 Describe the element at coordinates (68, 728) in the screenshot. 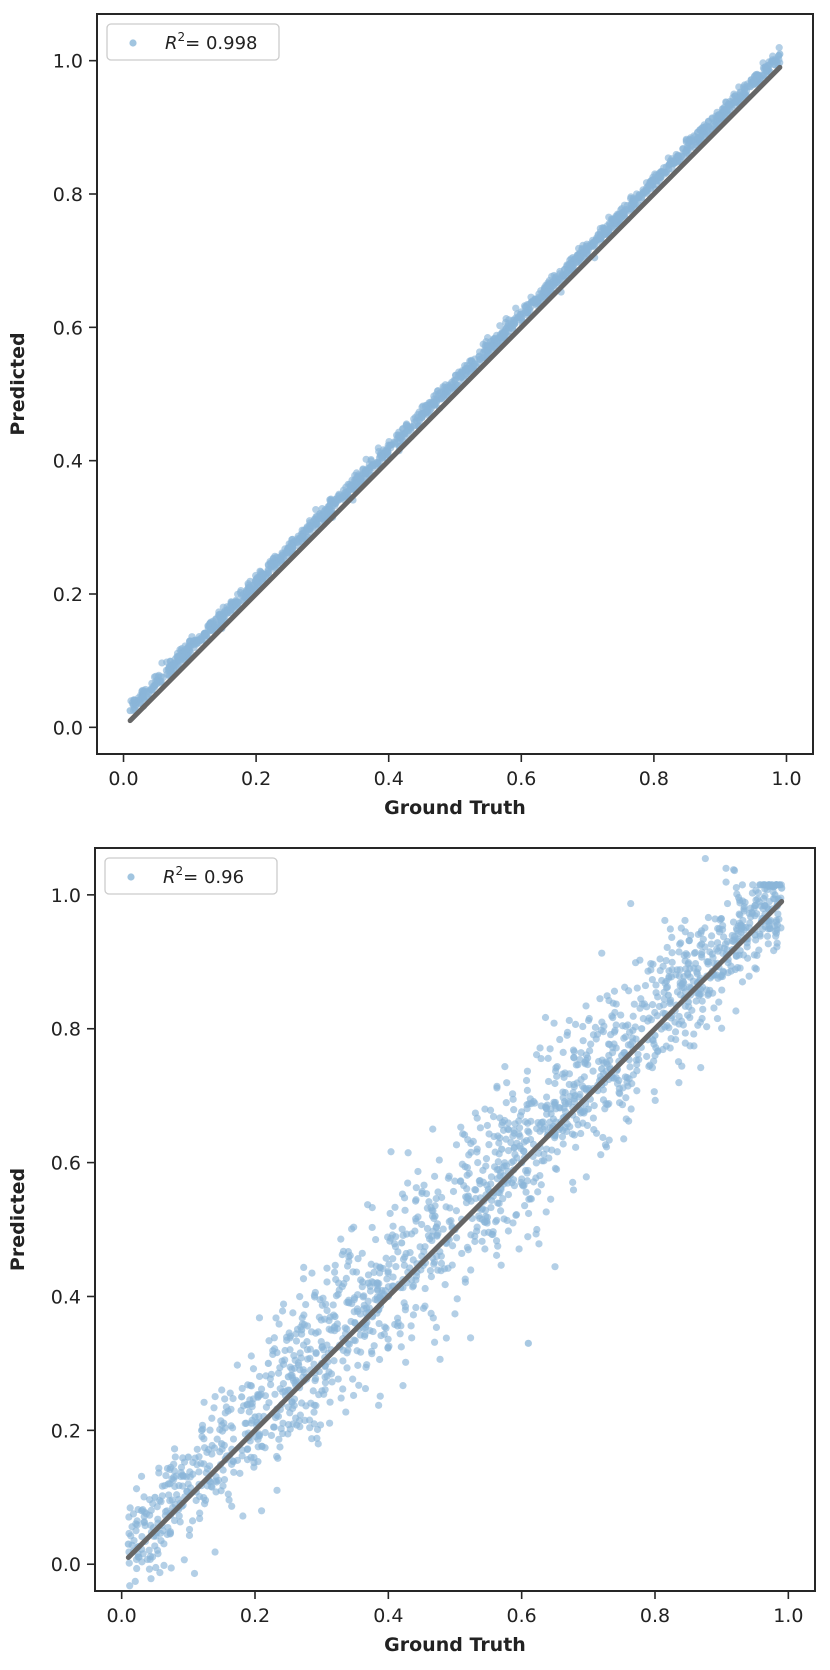

I see `y-tick-label: 0.0` at that location.